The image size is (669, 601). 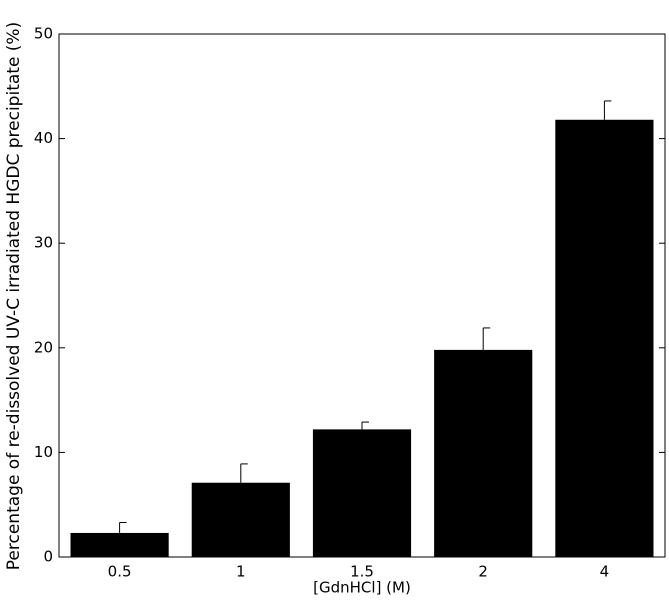 What do you see at coordinates (362, 588) in the screenshot?
I see `x-axis-label: [GdnHCl] (M)` at bounding box center [362, 588].